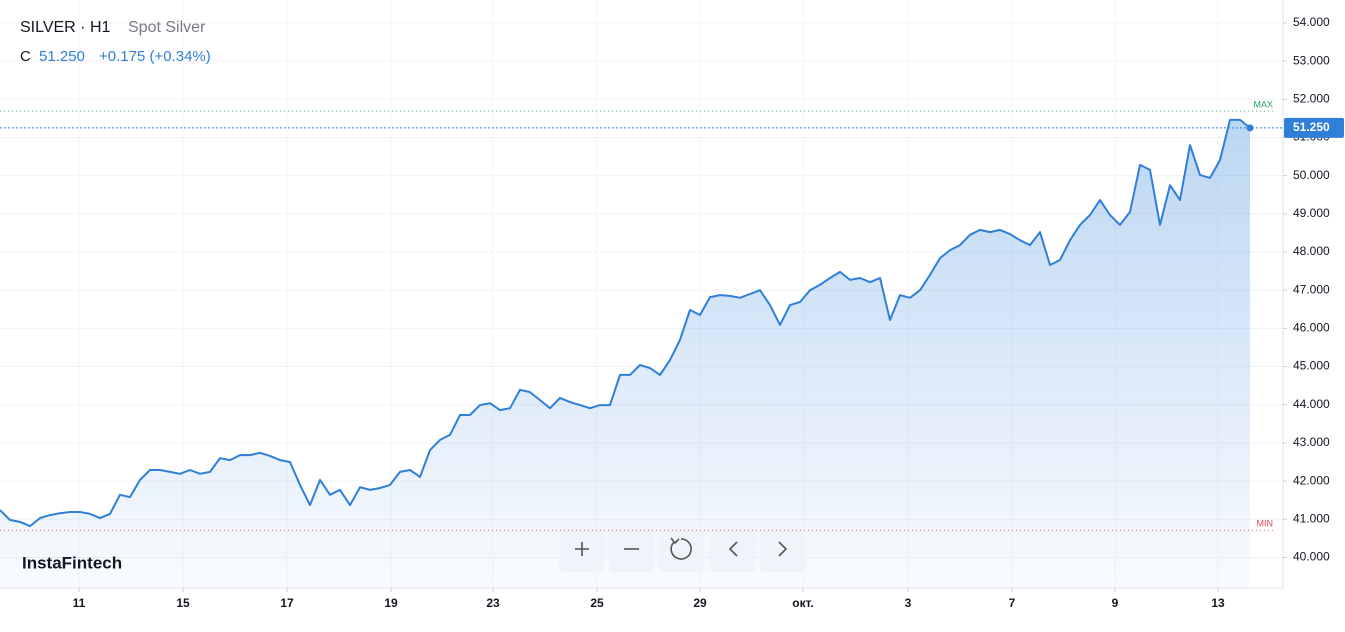 This screenshot has height=632, width=1345. Describe the element at coordinates (1311, 22) in the screenshot. I see `y-tick-label: 54.000` at that location.